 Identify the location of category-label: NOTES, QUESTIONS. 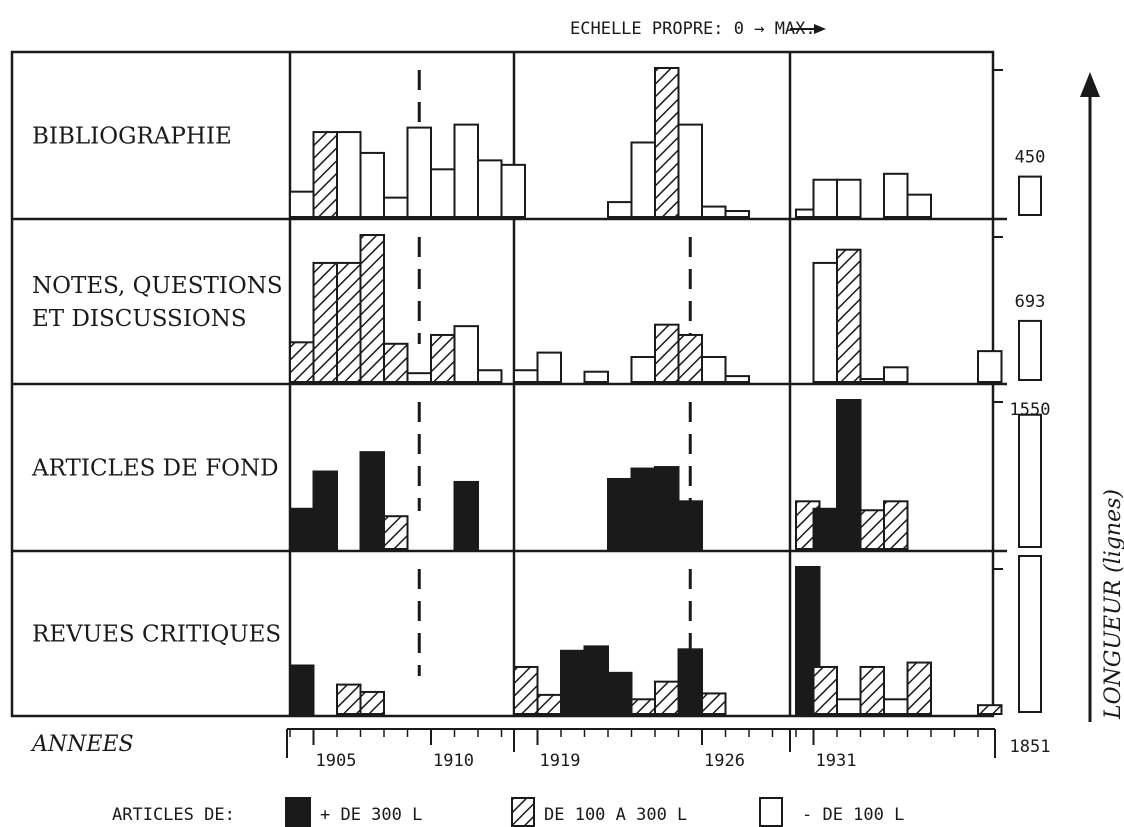
(157, 286).